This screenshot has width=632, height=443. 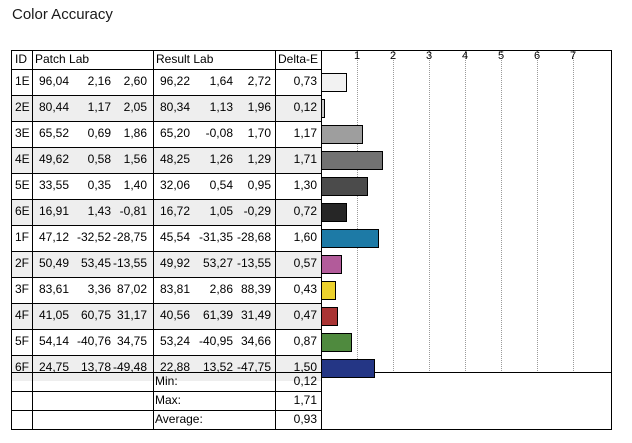 What do you see at coordinates (393, 56) in the screenshot?
I see `x-tick-label: 2` at bounding box center [393, 56].